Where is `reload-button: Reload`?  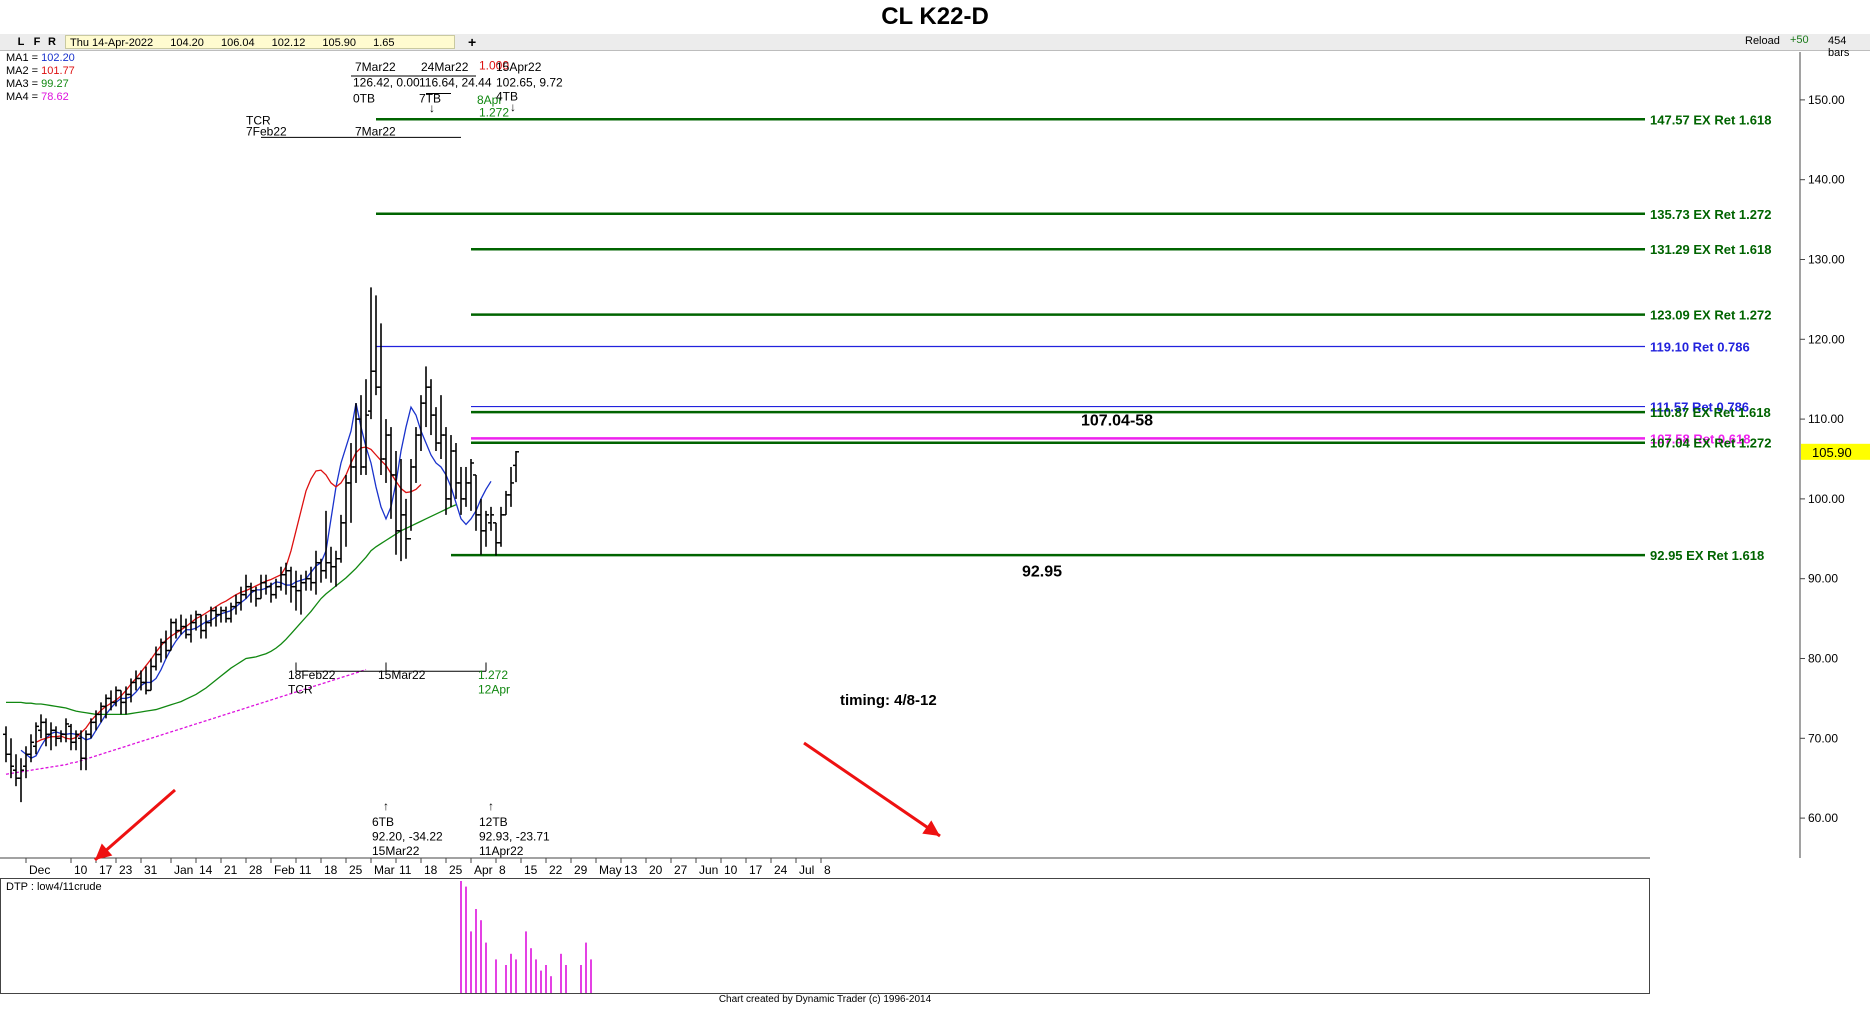 reload-button: Reload is located at coordinates (1762, 41).